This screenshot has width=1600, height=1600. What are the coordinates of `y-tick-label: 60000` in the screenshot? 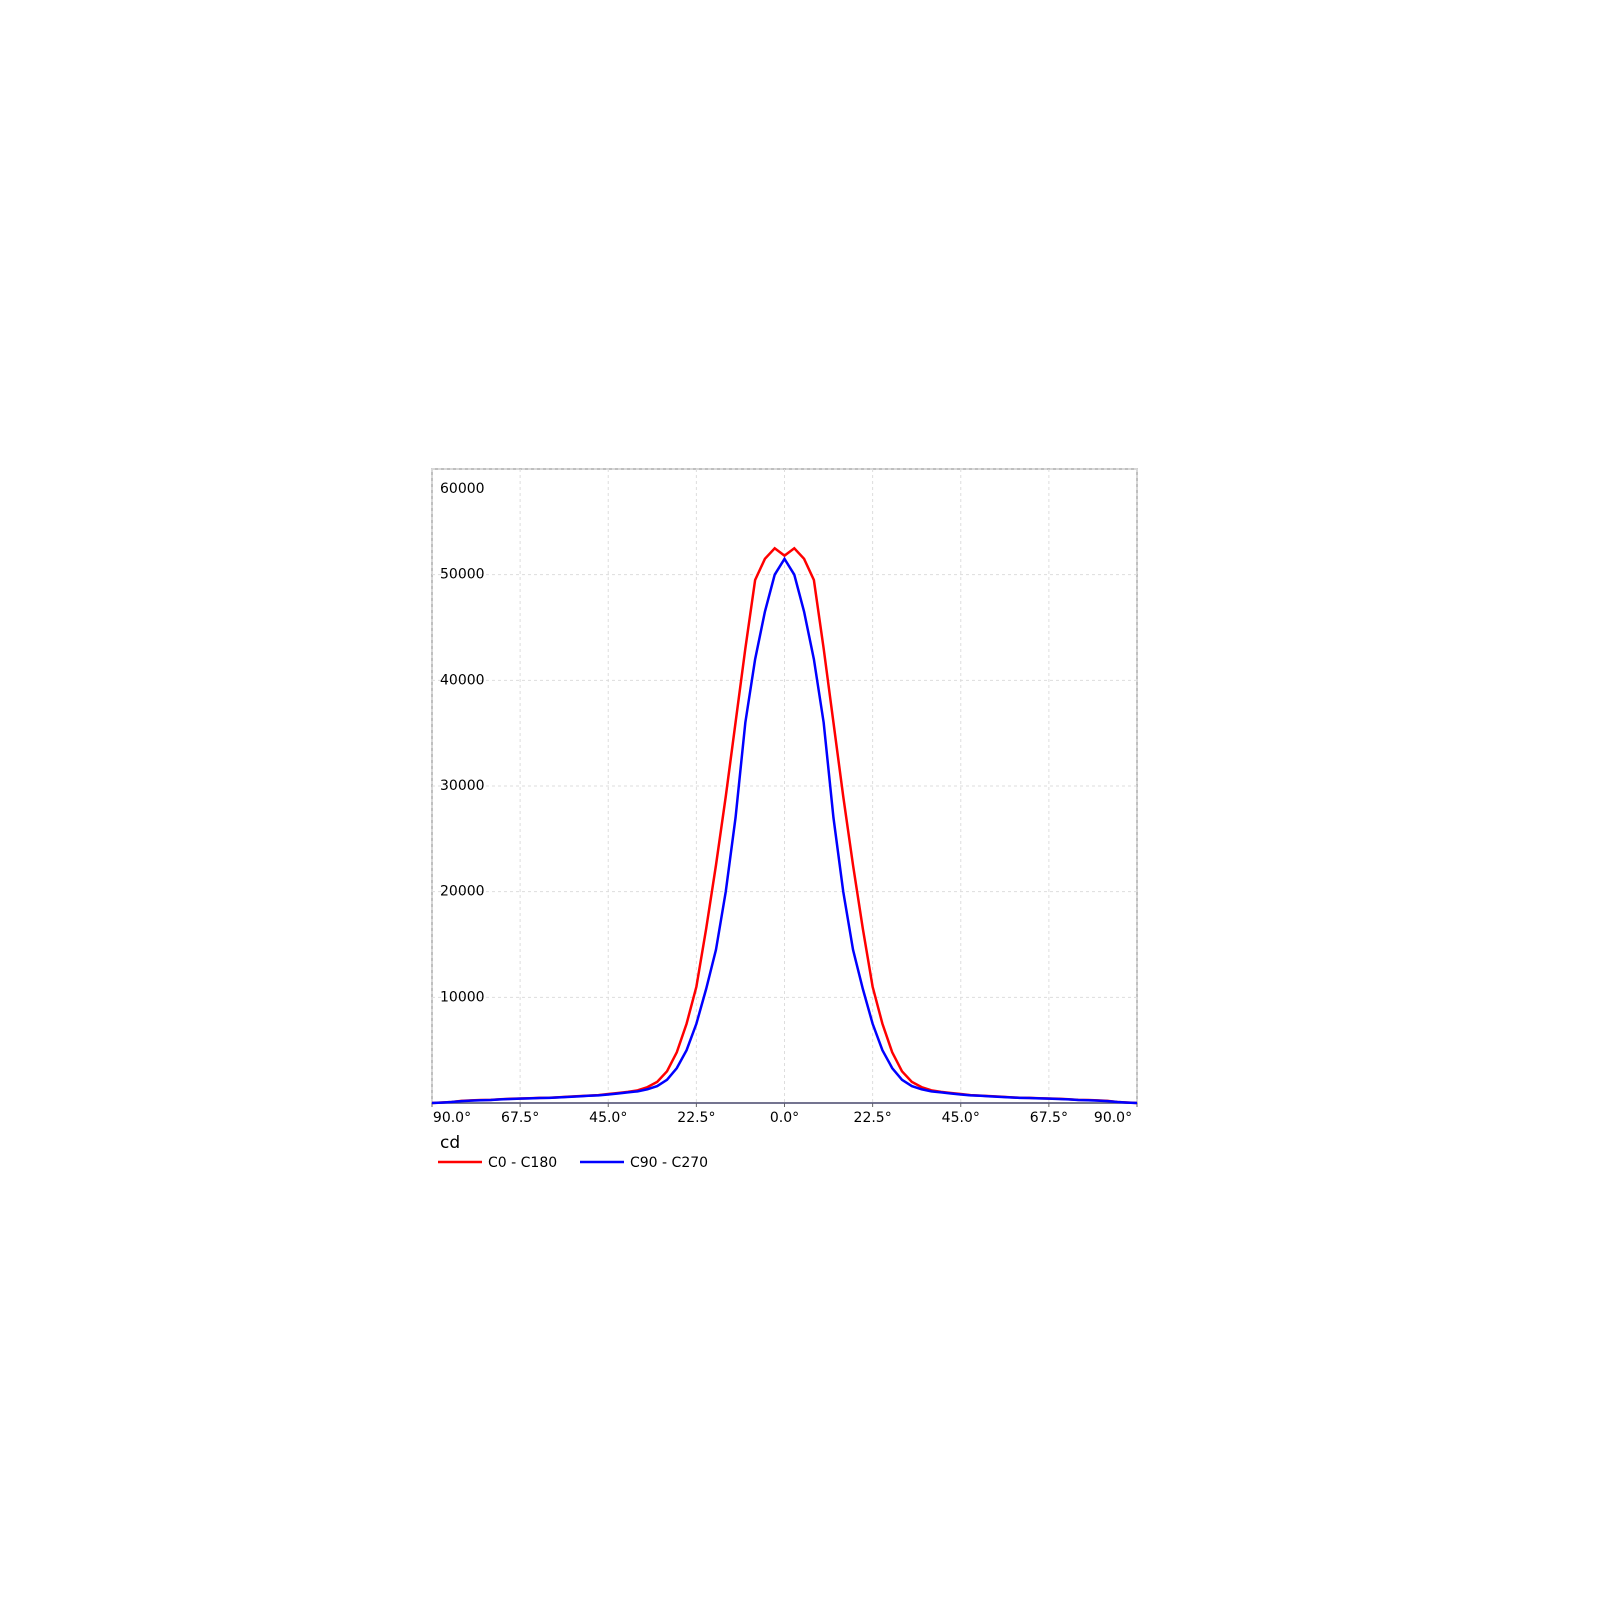 It's located at (462, 489).